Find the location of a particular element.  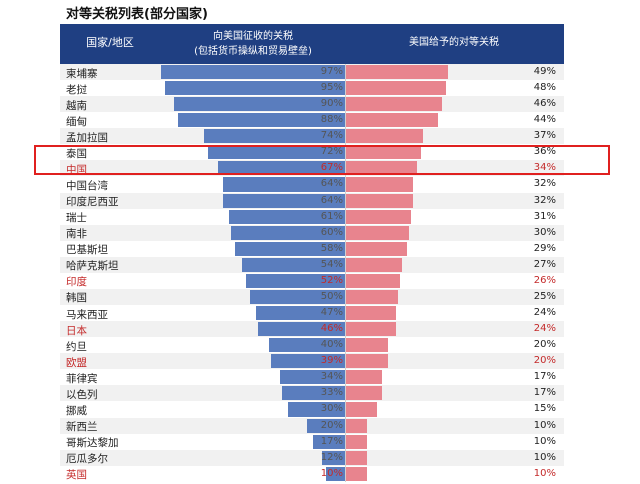

value-label-left: 12% is located at coordinates (331, 457).